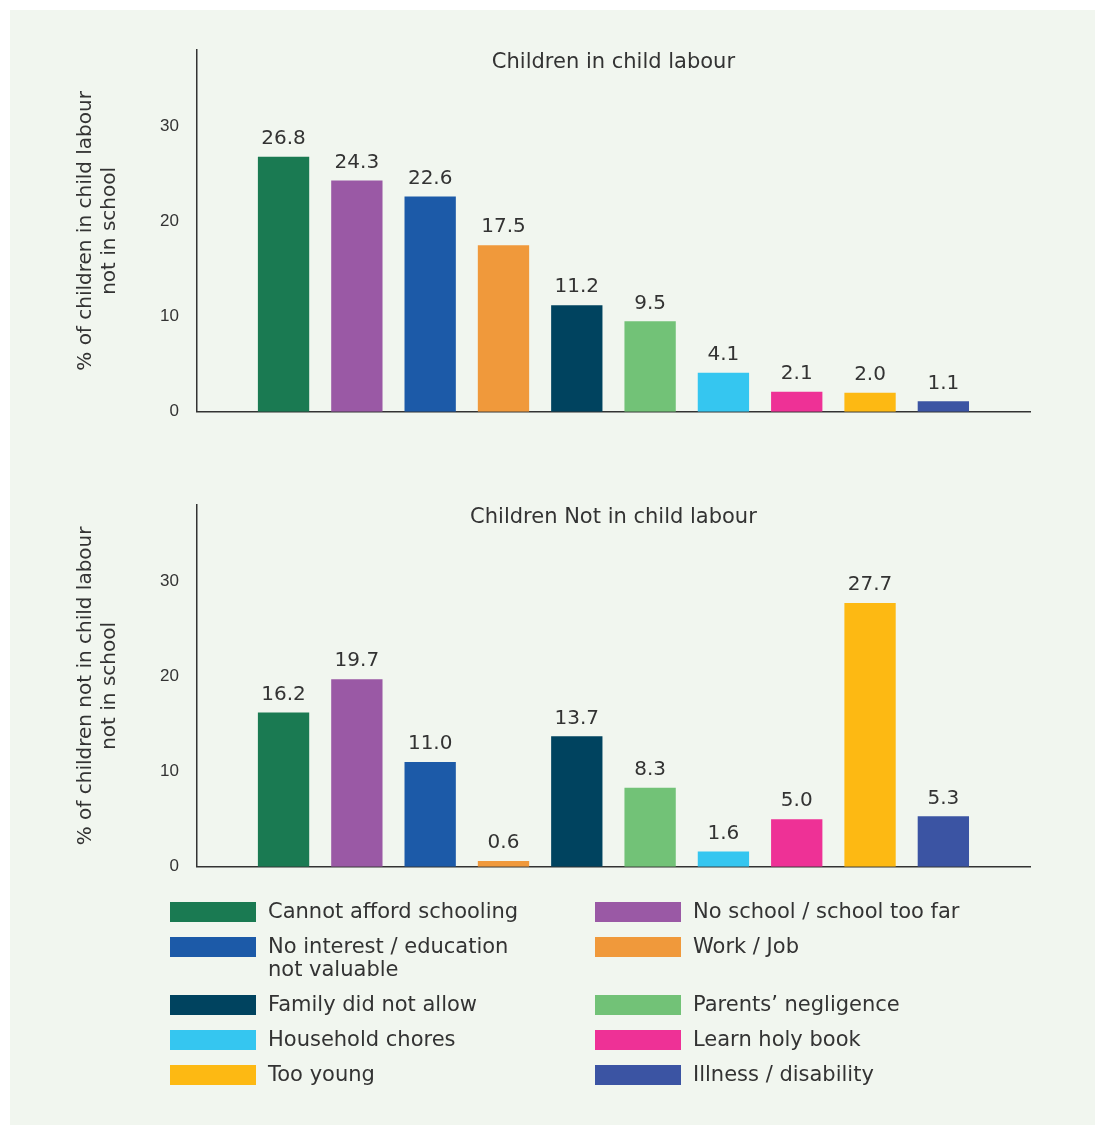  I want to click on data-label: 22.6, so click(430, 176).